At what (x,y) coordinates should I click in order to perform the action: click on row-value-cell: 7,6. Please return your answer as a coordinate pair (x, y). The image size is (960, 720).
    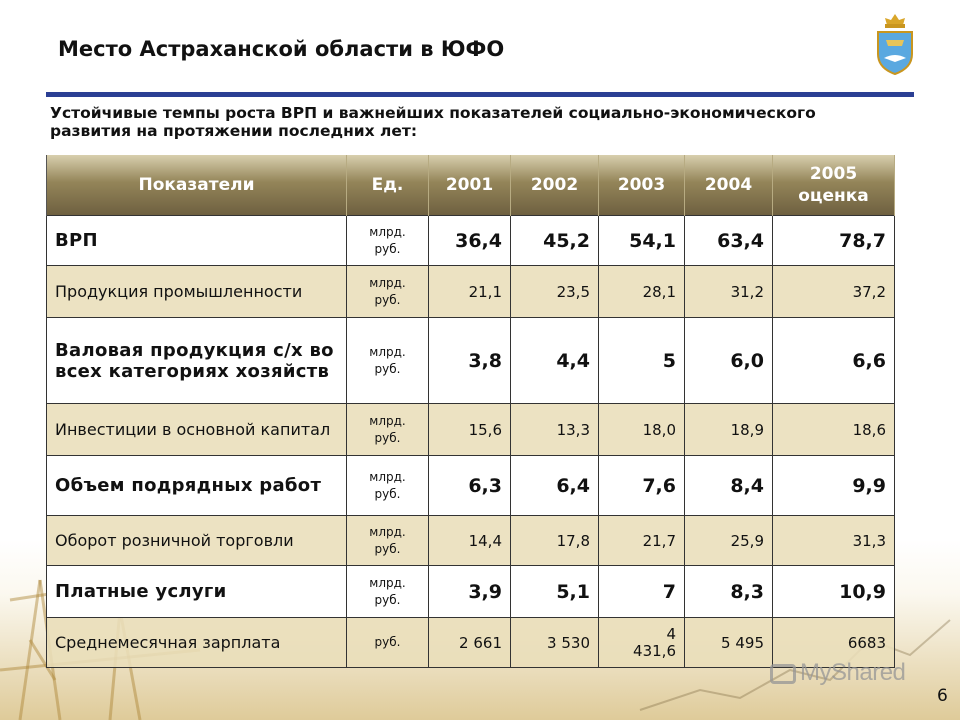
    Looking at the image, I should click on (641, 485).